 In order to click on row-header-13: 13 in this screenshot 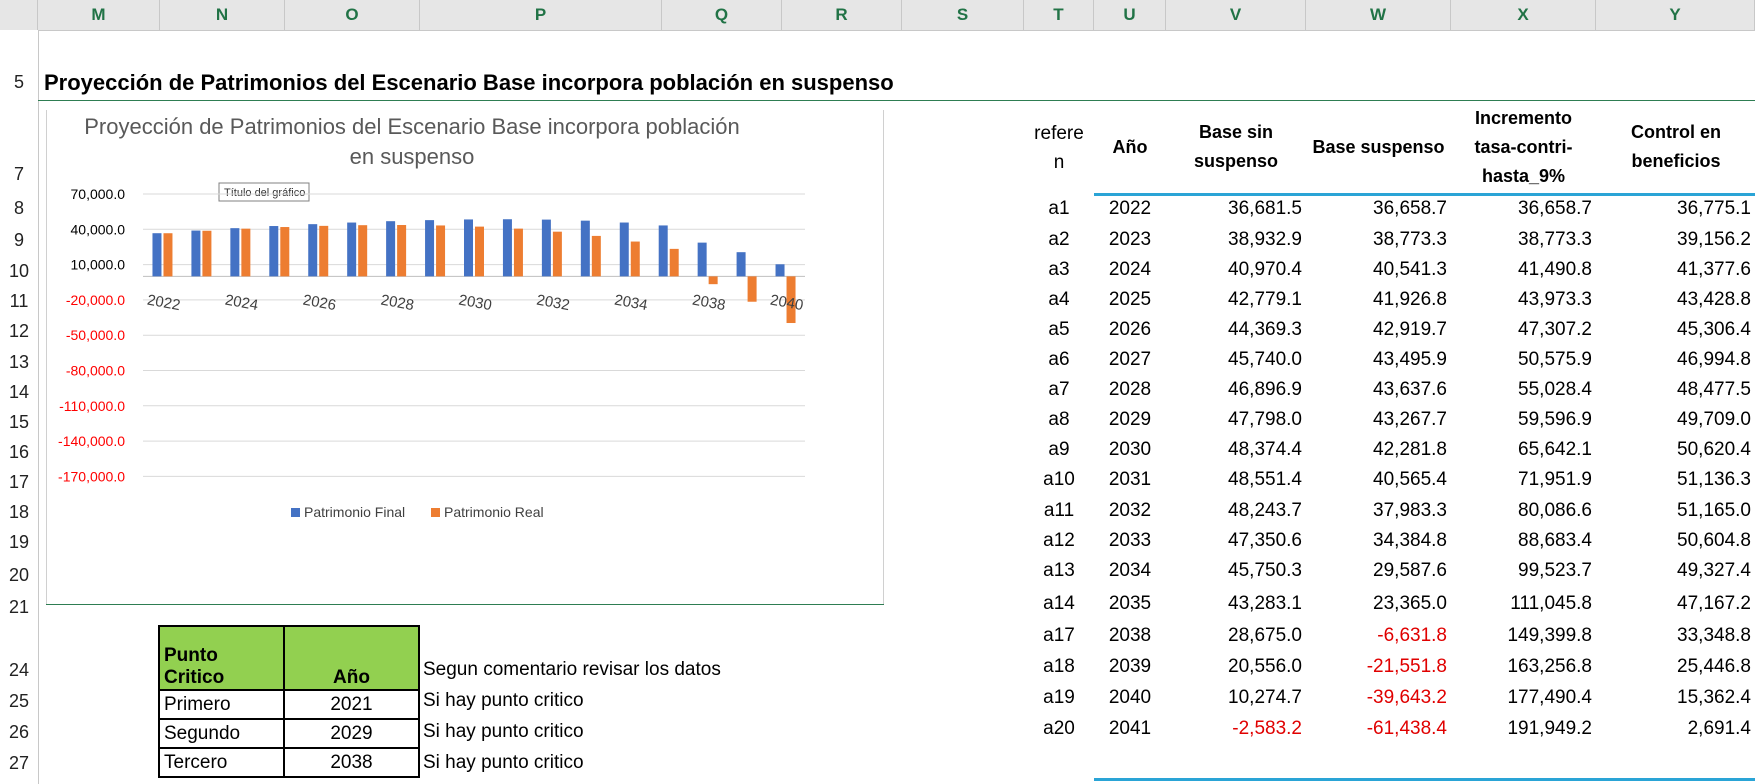, I will do `click(19, 362)`.